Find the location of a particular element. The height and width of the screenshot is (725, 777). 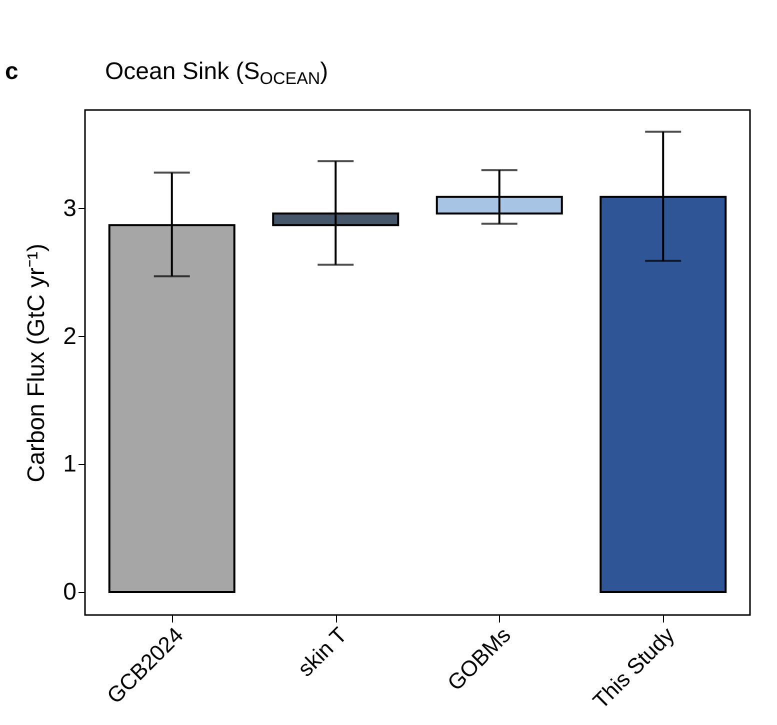

y-tick-label: 0 is located at coordinates (69, 592).